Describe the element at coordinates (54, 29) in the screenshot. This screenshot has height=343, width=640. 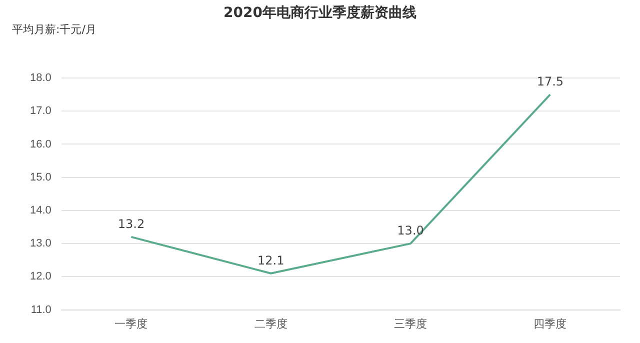
I see `y-axis-title: 平均月薪:千元/月` at that location.